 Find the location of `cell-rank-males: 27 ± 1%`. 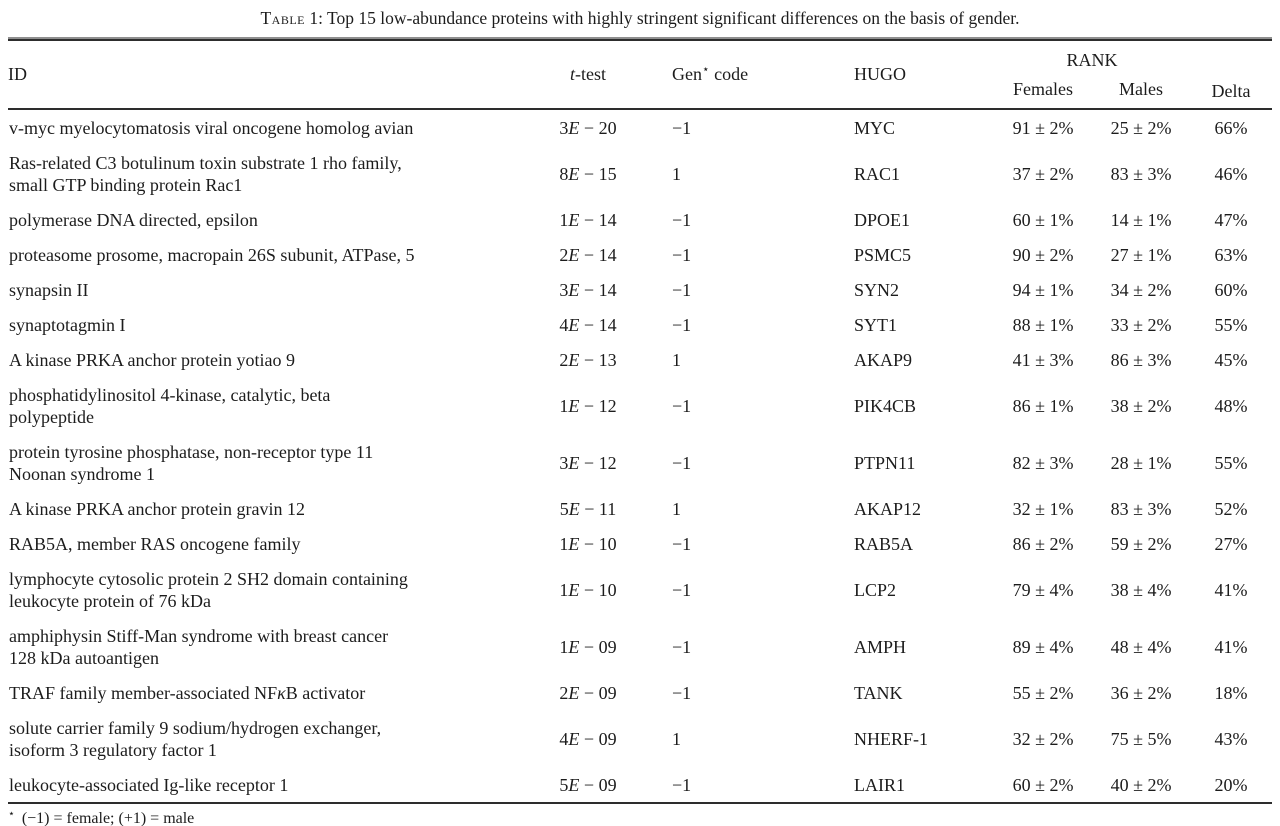

cell-rank-males: 27 ± 1% is located at coordinates (1141, 254).